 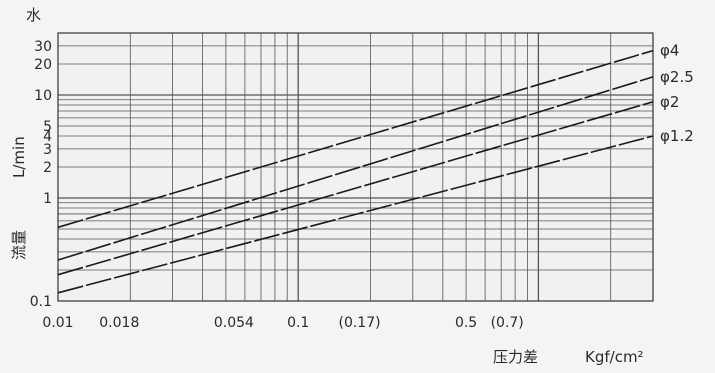 I want to click on x-tick-label: 0.01, so click(x=57, y=323).